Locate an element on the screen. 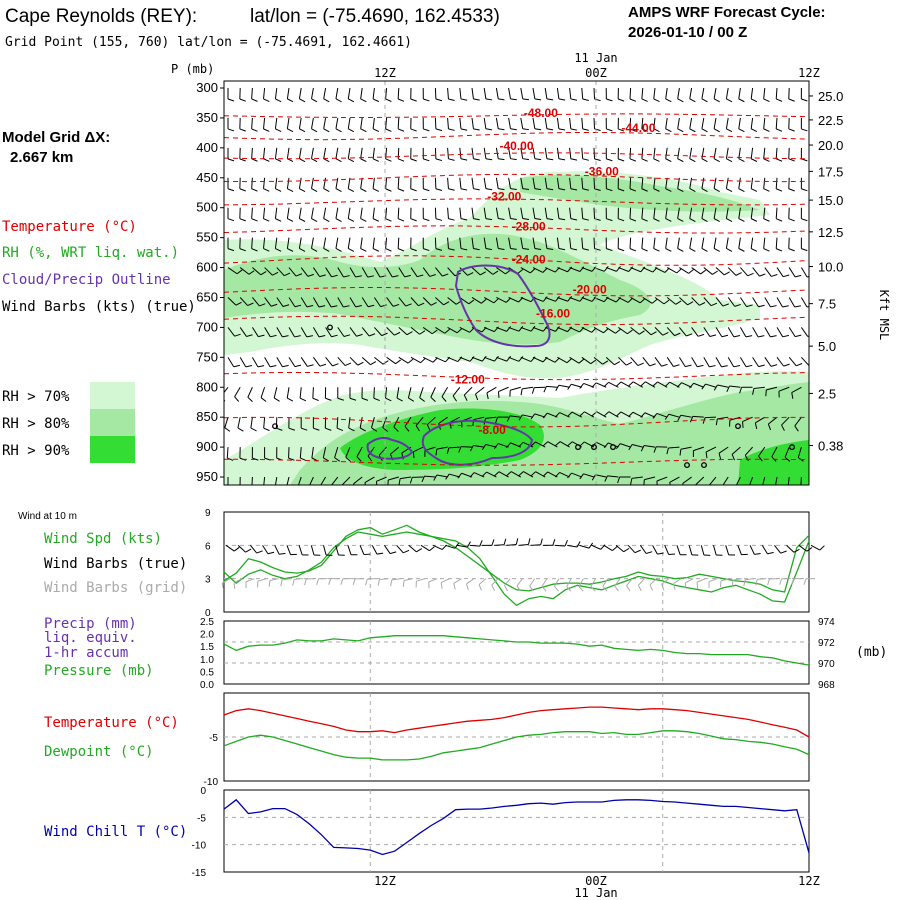 The height and width of the screenshot is (900, 900). temperature-dewpoint-plot: -5 -10 is located at coordinates (507, 740).